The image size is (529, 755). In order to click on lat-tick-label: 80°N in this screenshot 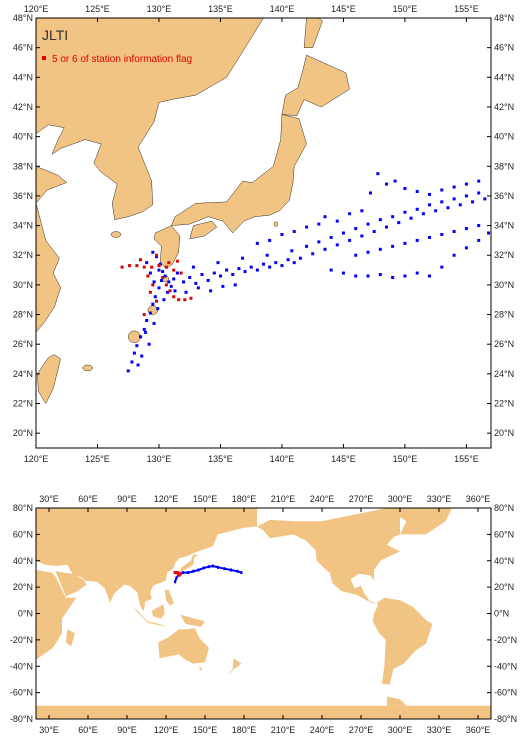, I will do `click(504, 508)`.